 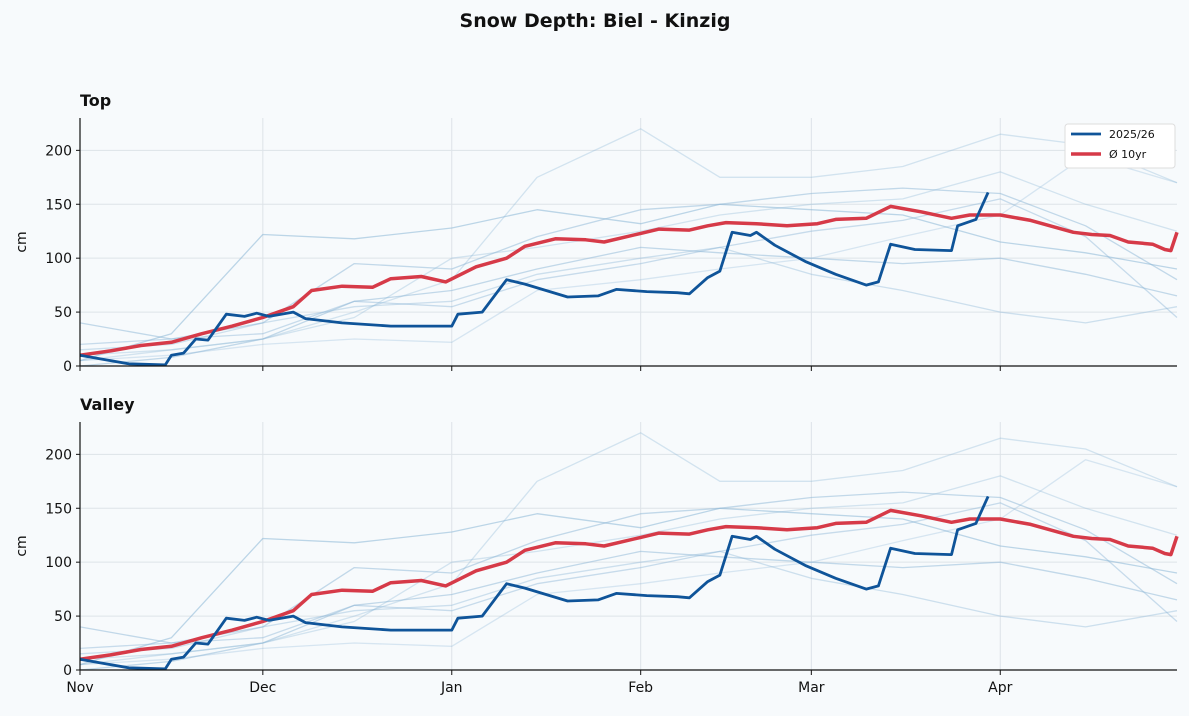 I want to click on x-tick-label: Mar, so click(x=811, y=688).